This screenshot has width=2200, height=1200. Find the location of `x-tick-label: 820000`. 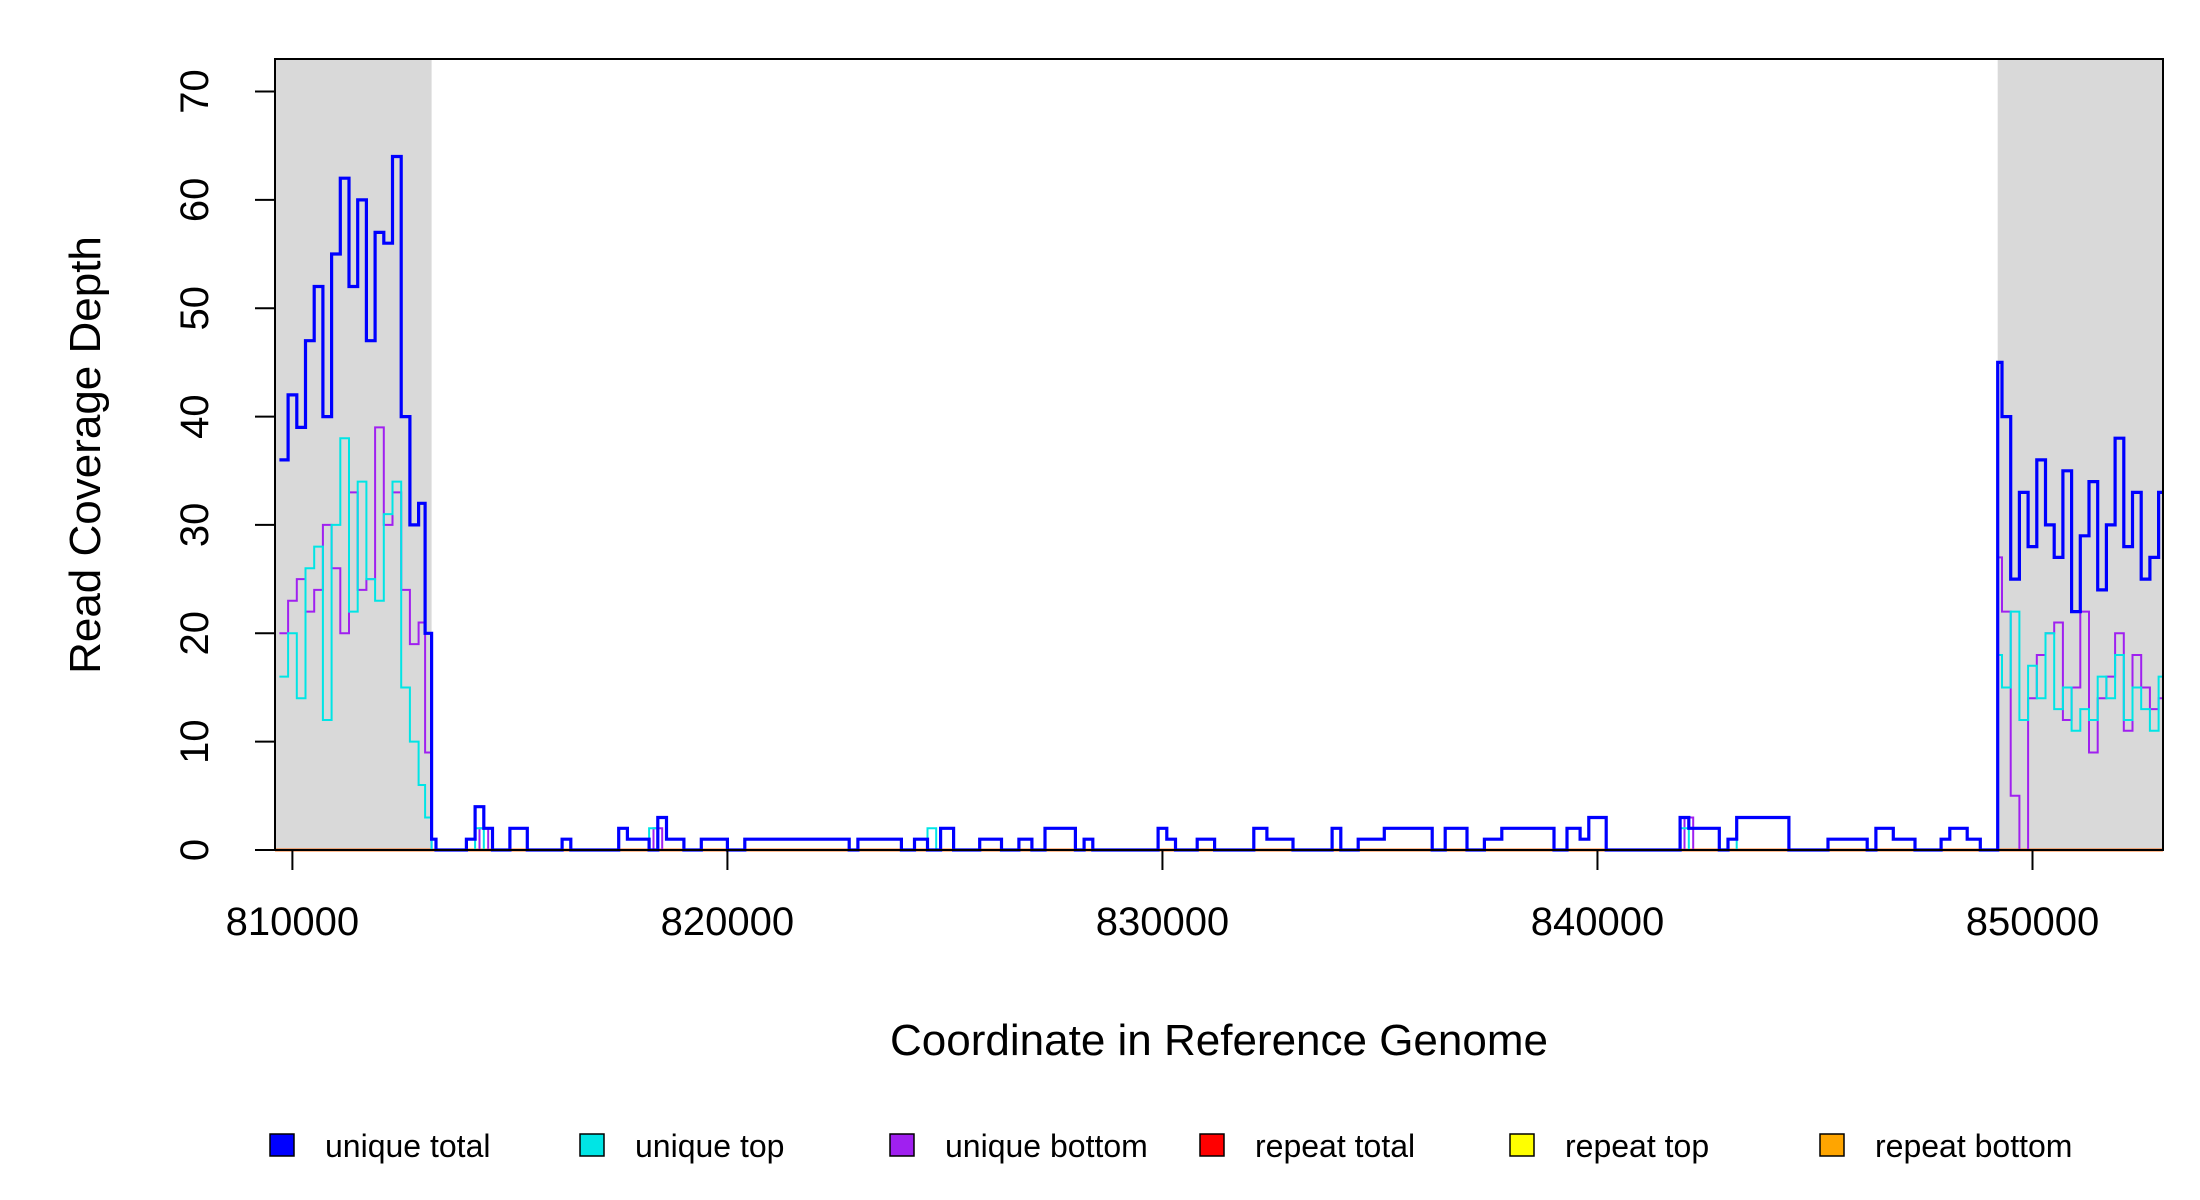

x-tick-label: 820000 is located at coordinates (727, 922).